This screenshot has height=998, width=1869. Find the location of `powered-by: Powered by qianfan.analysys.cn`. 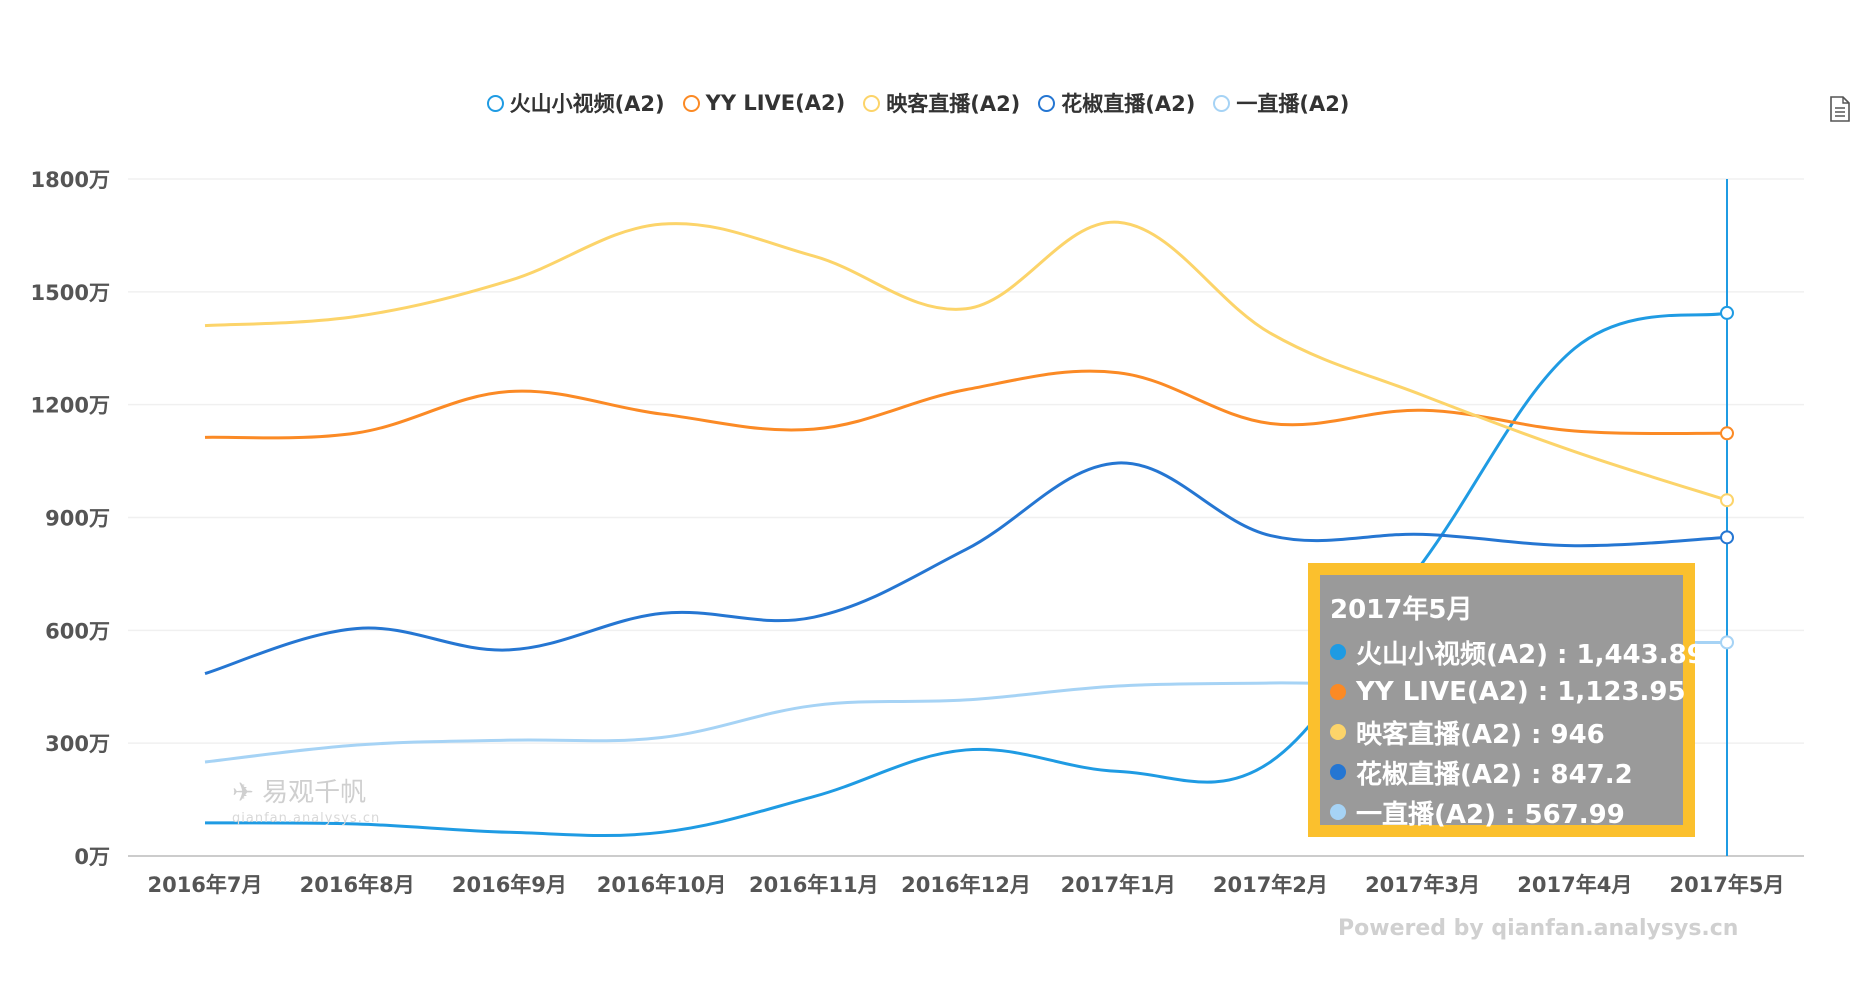

powered-by: Powered by qianfan.analysys.cn is located at coordinates (1538, 928).